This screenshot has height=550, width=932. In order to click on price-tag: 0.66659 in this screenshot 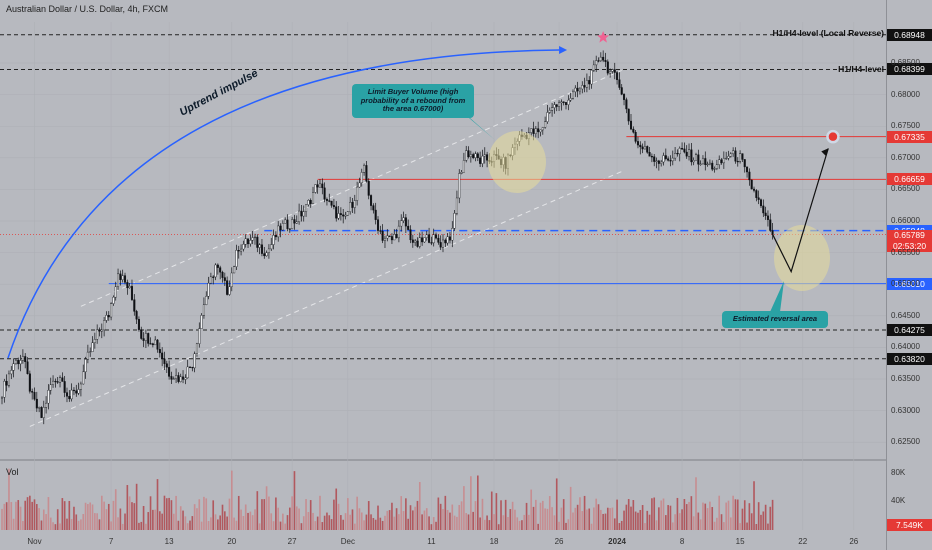, I will do `click(909, 179)`.